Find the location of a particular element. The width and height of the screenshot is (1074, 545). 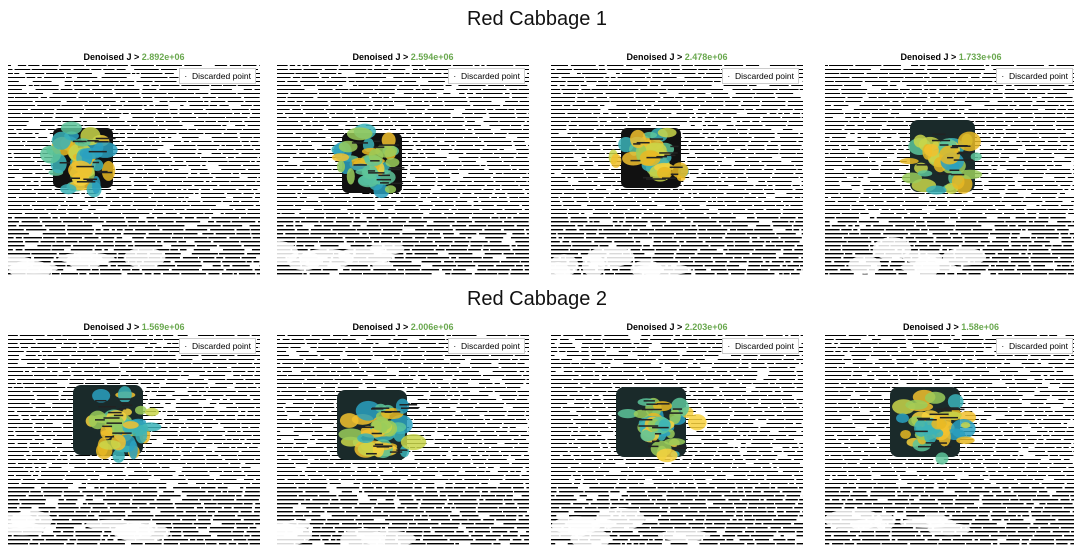

panel-title: Denoised J > 1.733e+06 is located at coordinates (949, 57).